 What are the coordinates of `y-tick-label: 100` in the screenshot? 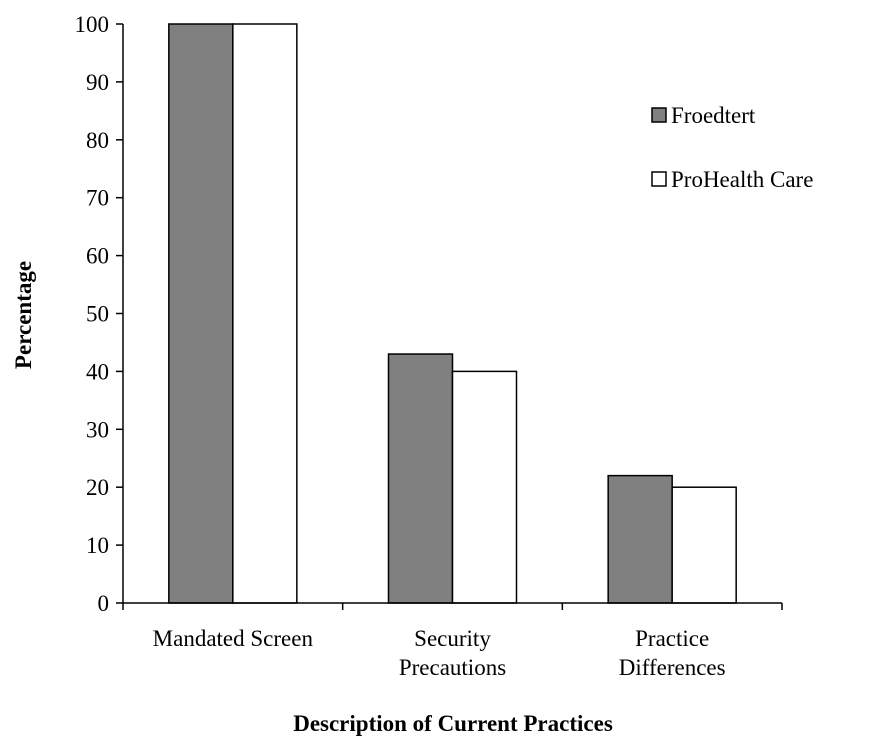 It's located at (92, 24).